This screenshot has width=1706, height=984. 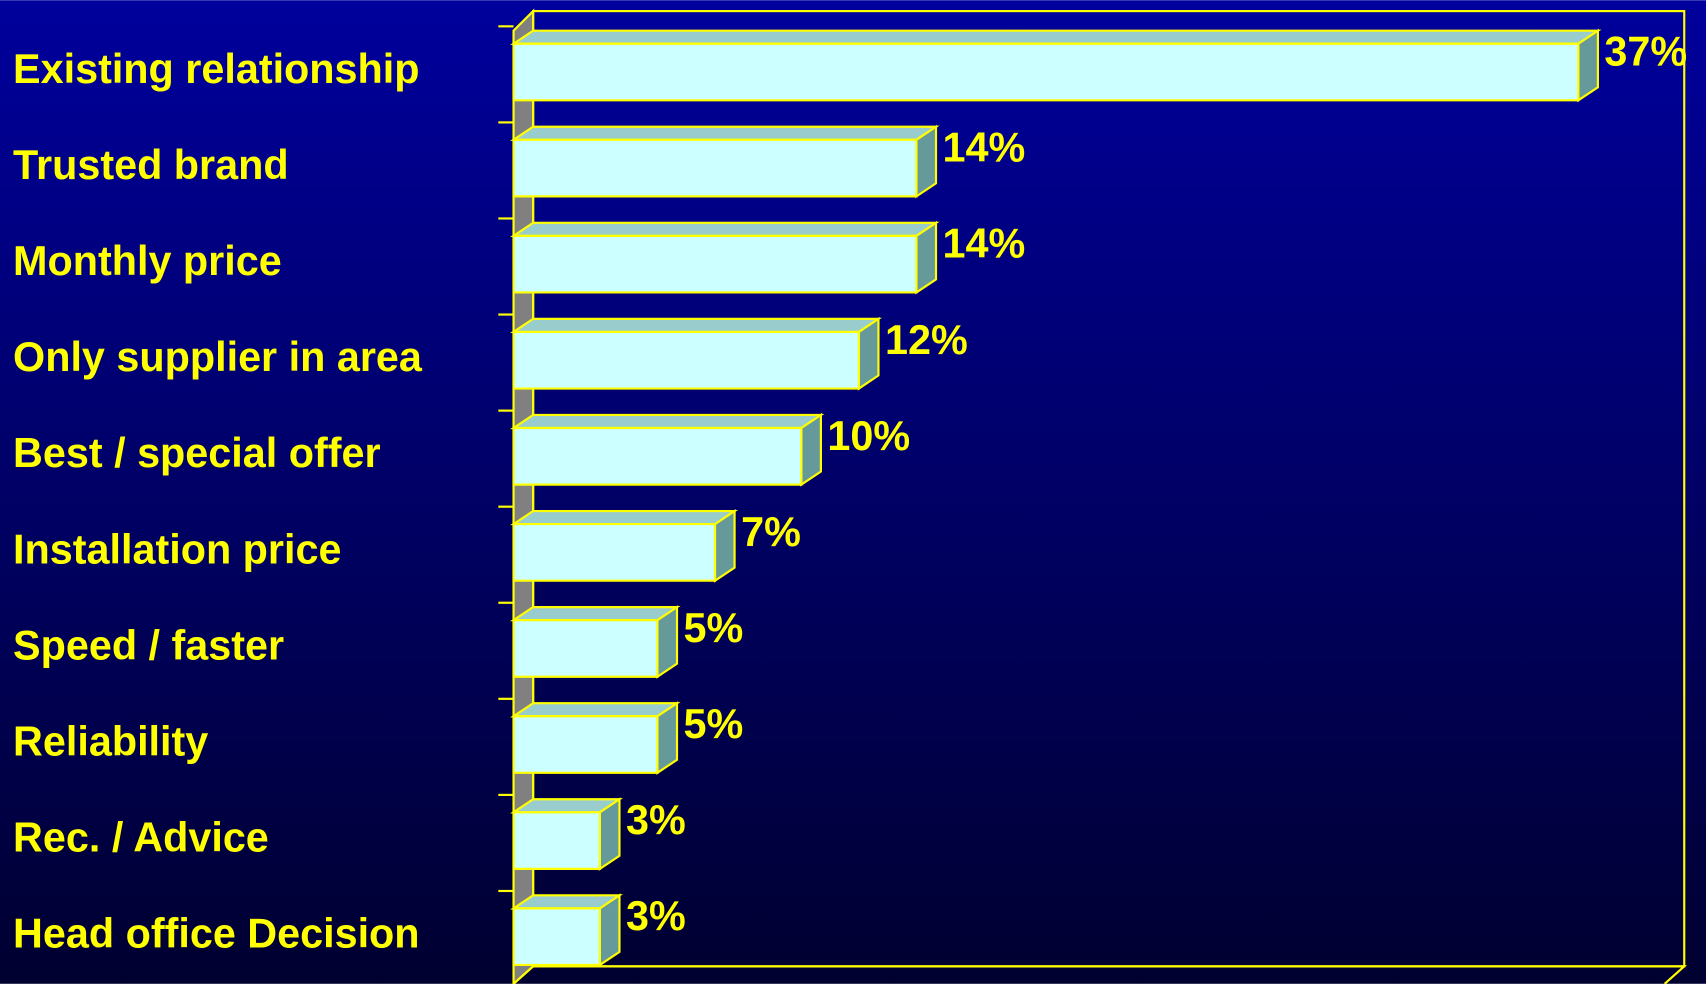 What do you see at coordinates (177, 549) in the screenshot?
I see `category-label: Installation price` at bounding box center [177, 549].